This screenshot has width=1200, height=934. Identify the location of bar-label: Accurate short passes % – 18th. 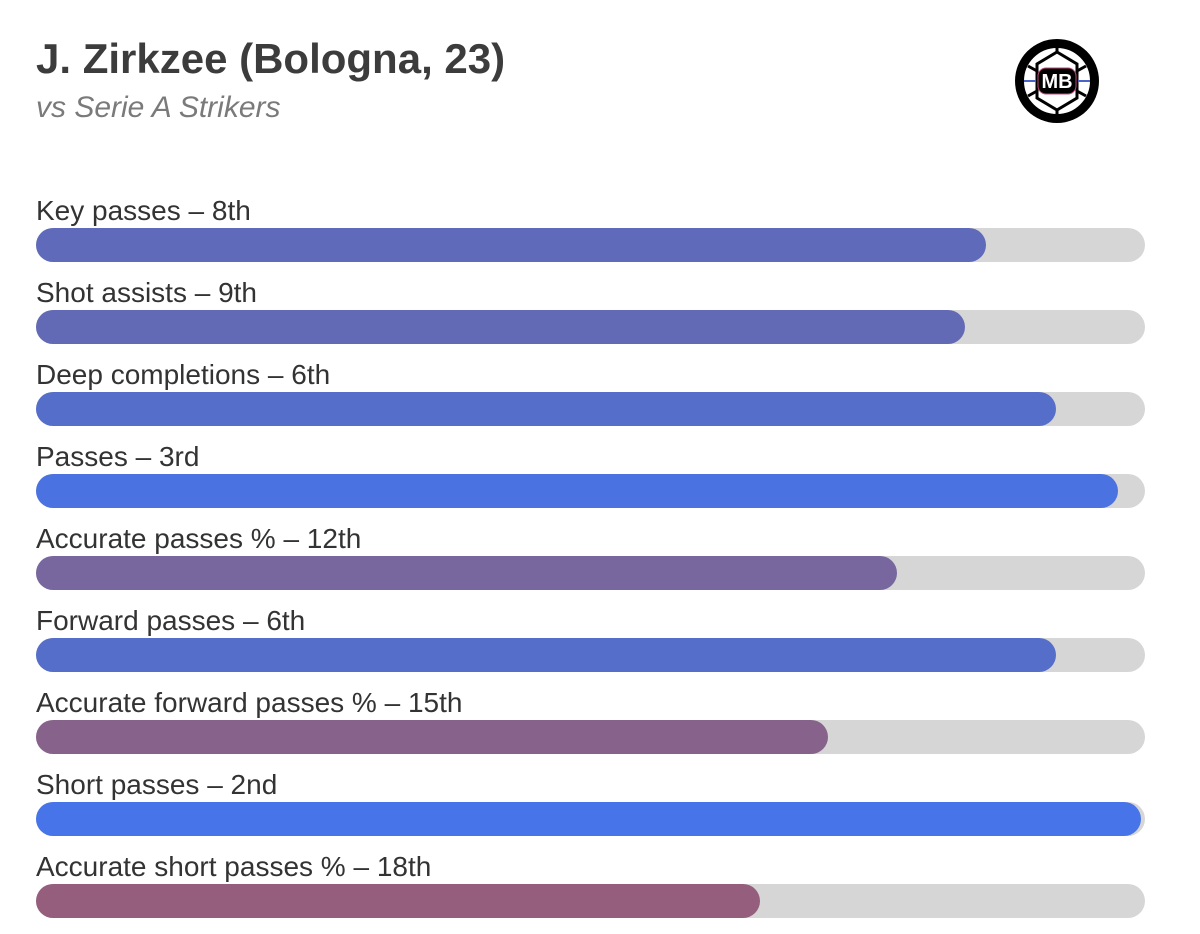
(234, 866).